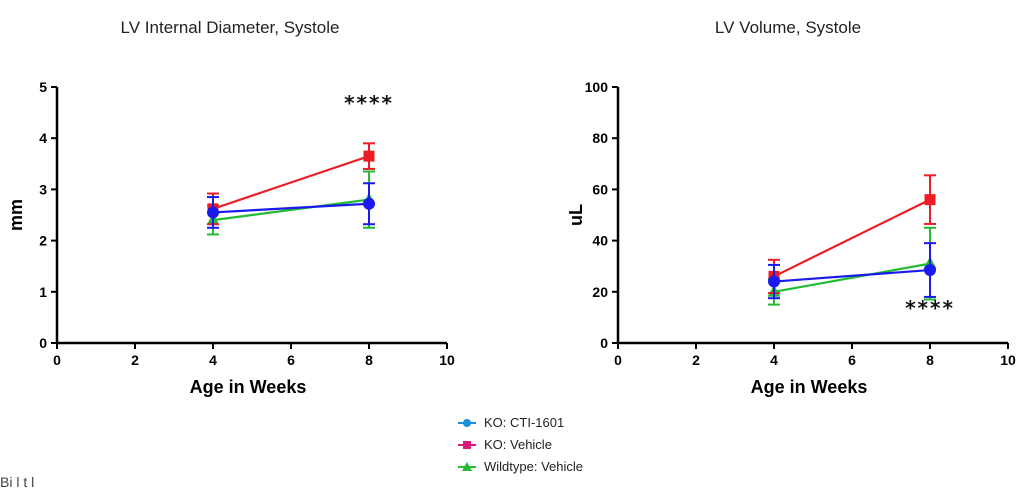 The width and height of the screenshot is (1019, 490). What do you see at coordinates (467, 466) in the screenshot?
I see `triangle-marker-icon` at bounding box center [467, 466].